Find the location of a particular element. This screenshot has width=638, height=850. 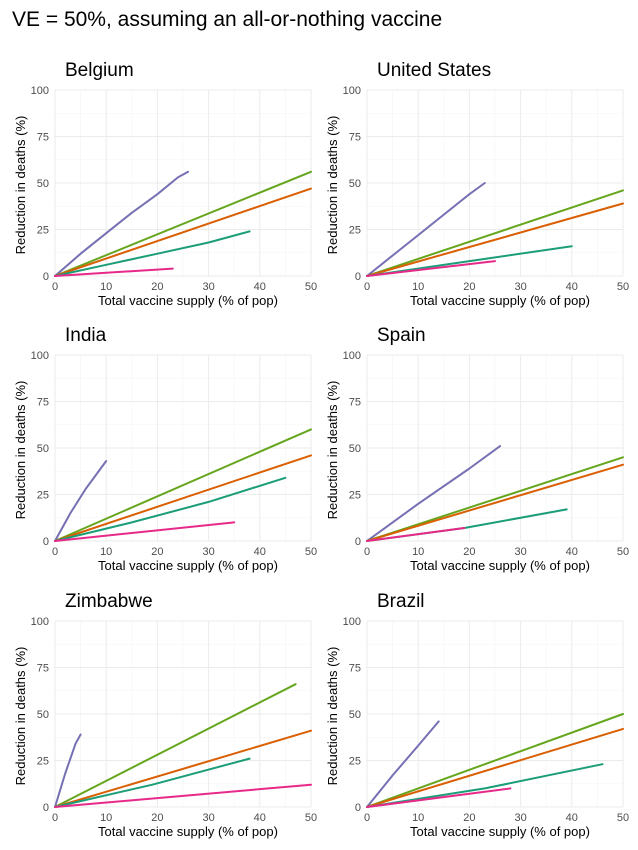

panel-title: Spain is located at coordinates (401, 335).